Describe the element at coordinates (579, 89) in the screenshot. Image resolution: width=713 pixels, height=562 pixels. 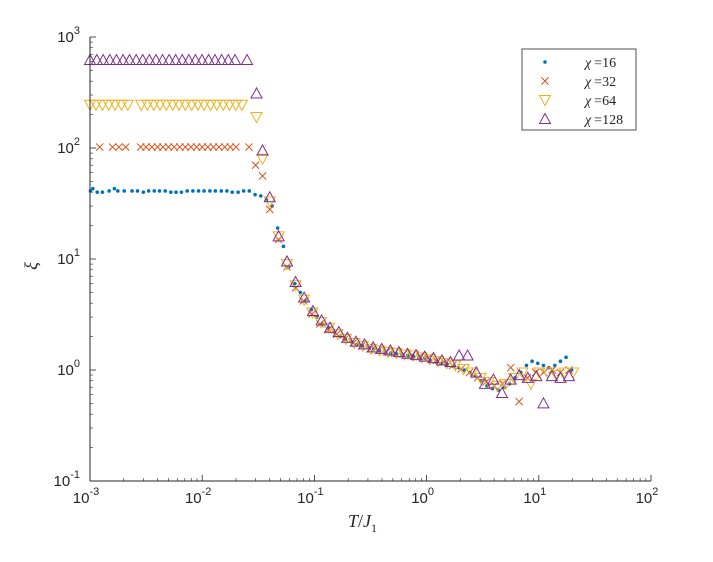
I see `legend: χ =16 χ =32 χ =64 χ =128` at that location.